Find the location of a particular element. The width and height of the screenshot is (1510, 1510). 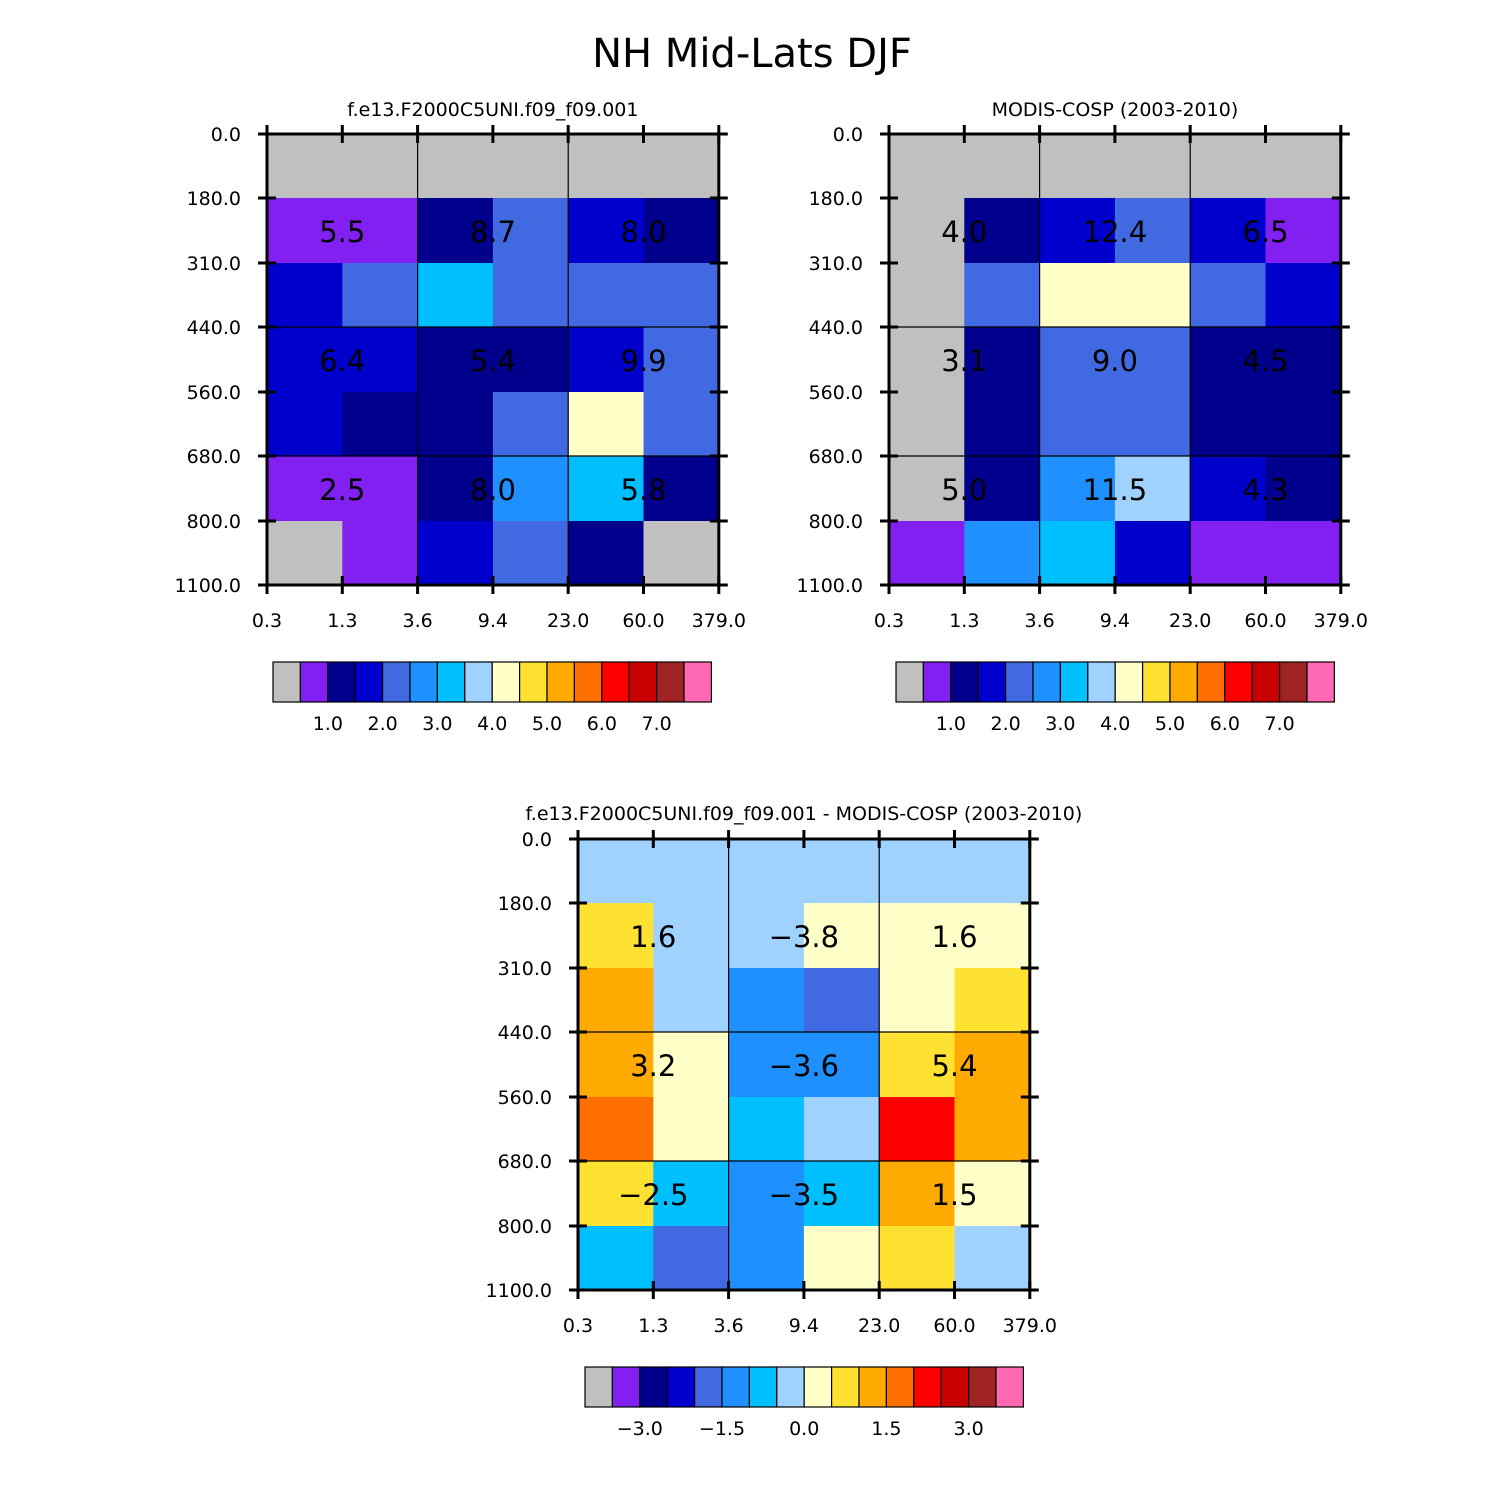

panel-title: f.e13.F2000C5UNI.f09_f09.001 is located at coordinates (492, 110).